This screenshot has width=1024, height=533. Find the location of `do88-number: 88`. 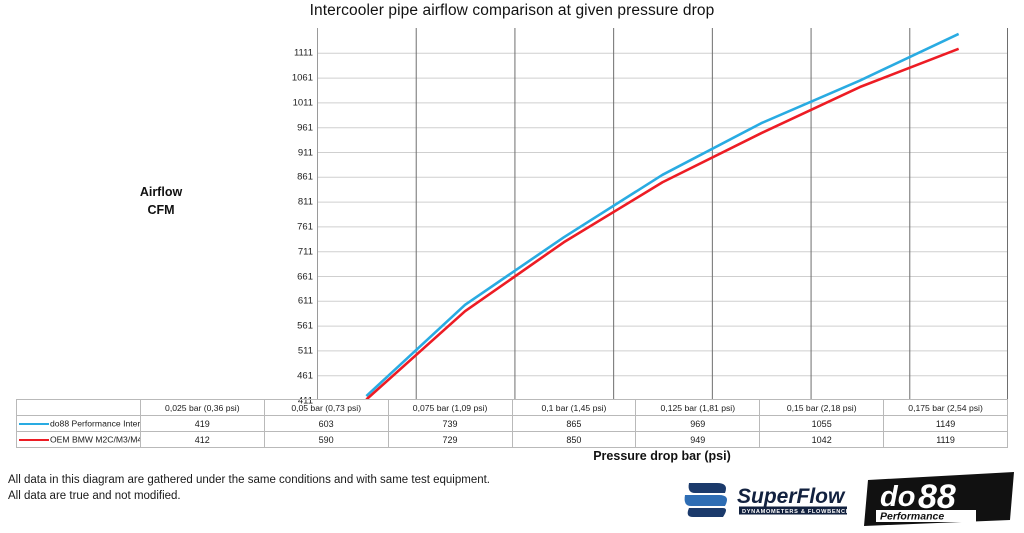

do88-number: 88 is located at coordinates (937, 497).